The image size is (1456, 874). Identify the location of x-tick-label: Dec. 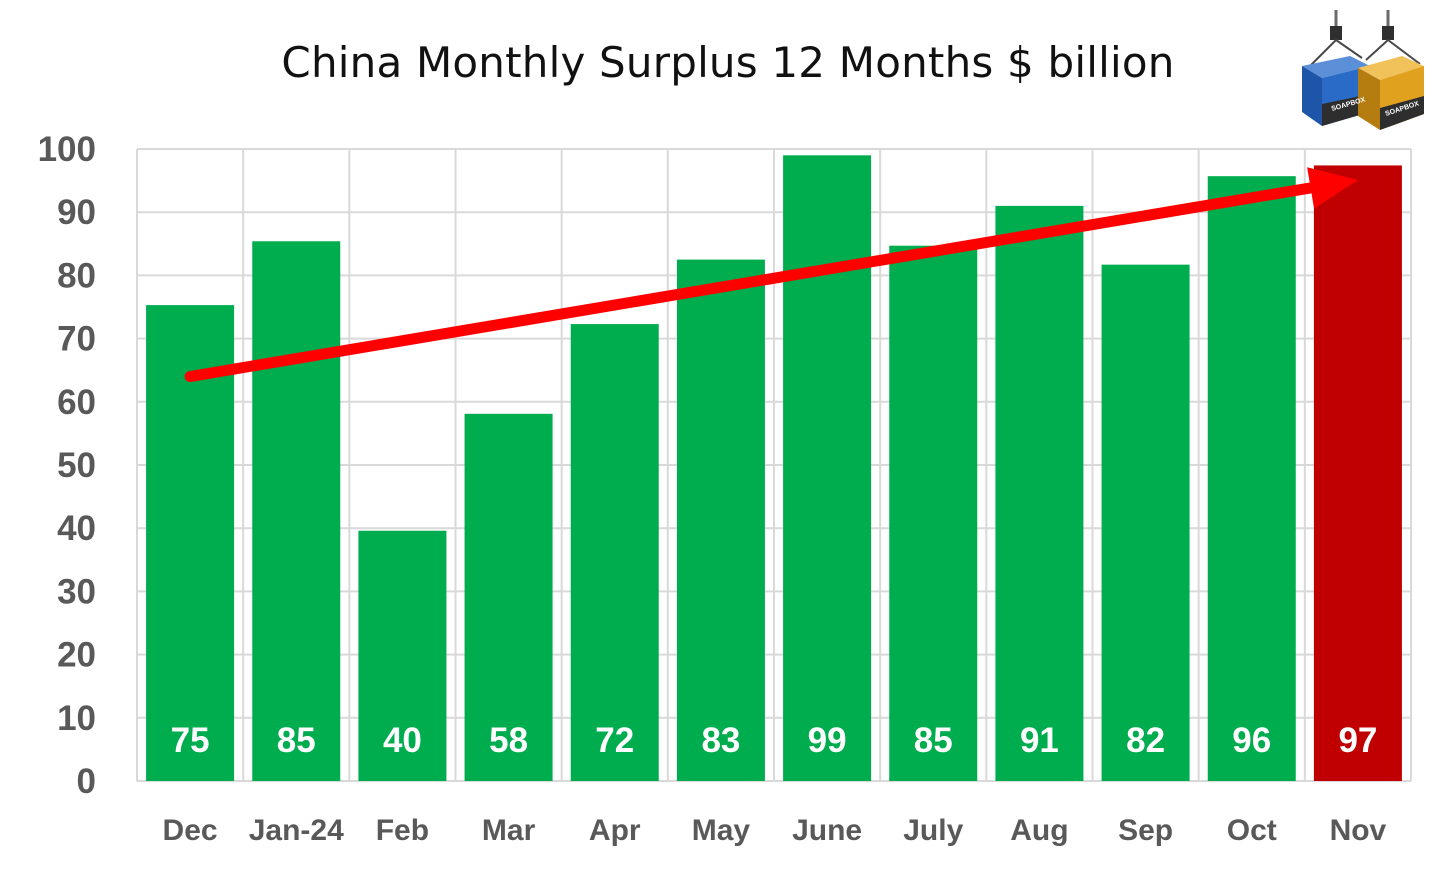
(190, 830).